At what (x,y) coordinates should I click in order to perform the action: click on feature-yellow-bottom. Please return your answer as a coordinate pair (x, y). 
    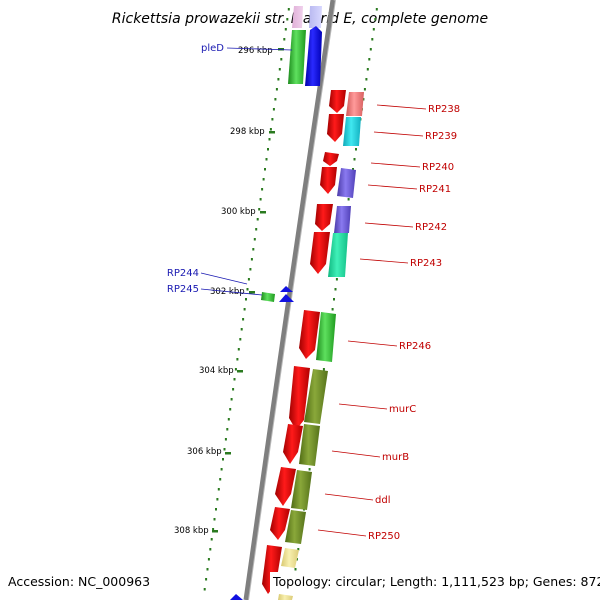
    Looking at the image, I should click on (290, 558).